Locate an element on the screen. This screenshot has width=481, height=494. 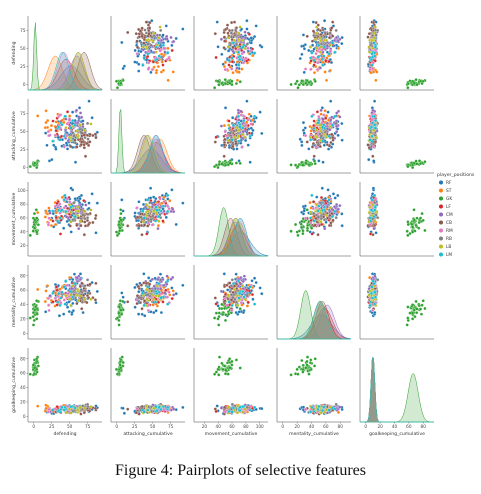
panel-mentality_cumulative-vs-mentality_cumulative is located at coordinates (314, 302).